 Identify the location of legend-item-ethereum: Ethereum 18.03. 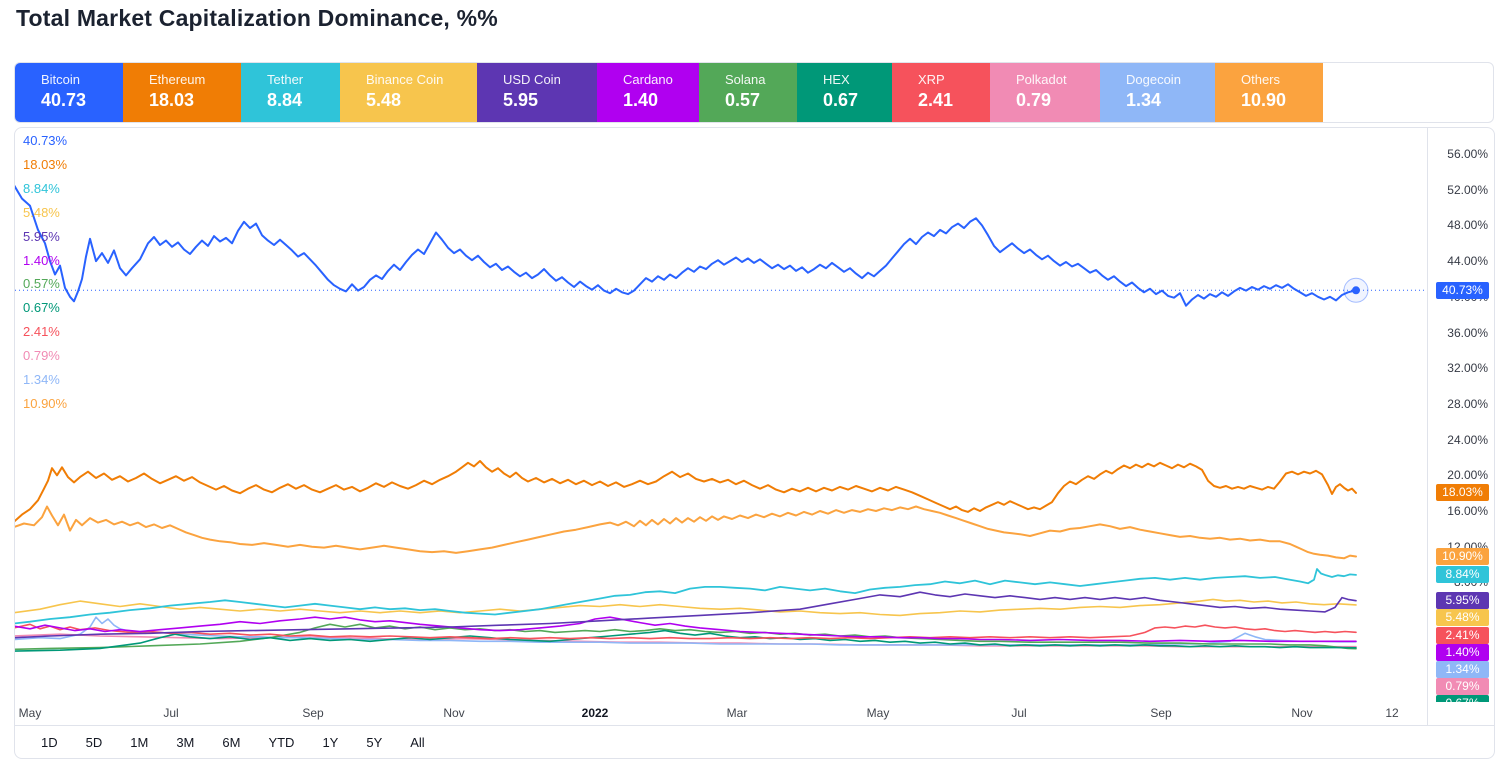
(182, 92).